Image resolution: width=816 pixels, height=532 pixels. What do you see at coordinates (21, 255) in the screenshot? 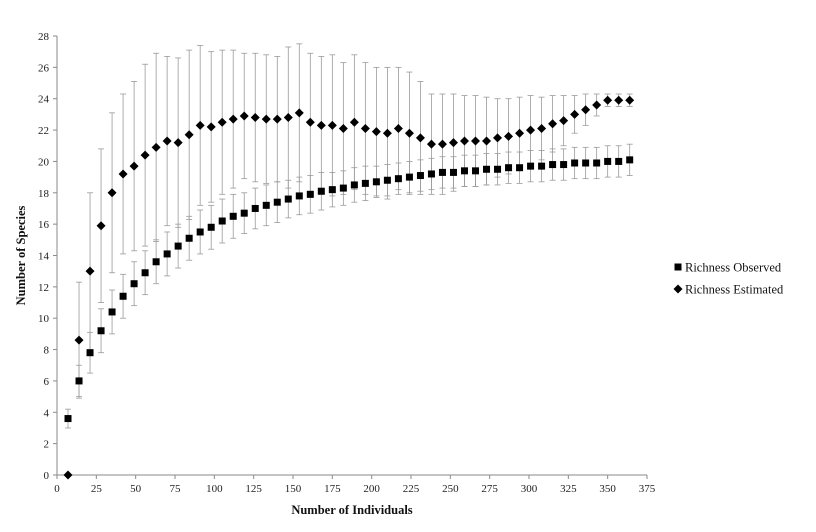
I see `y-axis-title: Number of Species` at bounding box center [21, 255].